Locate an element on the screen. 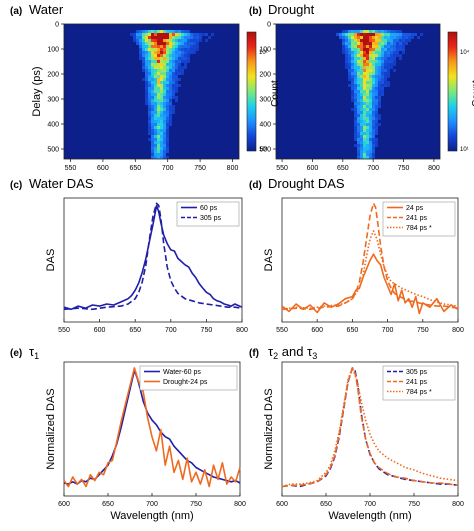 This screenshot has width=474, height=531. x-tick-label: 650 is located at coordinates (135, 330).